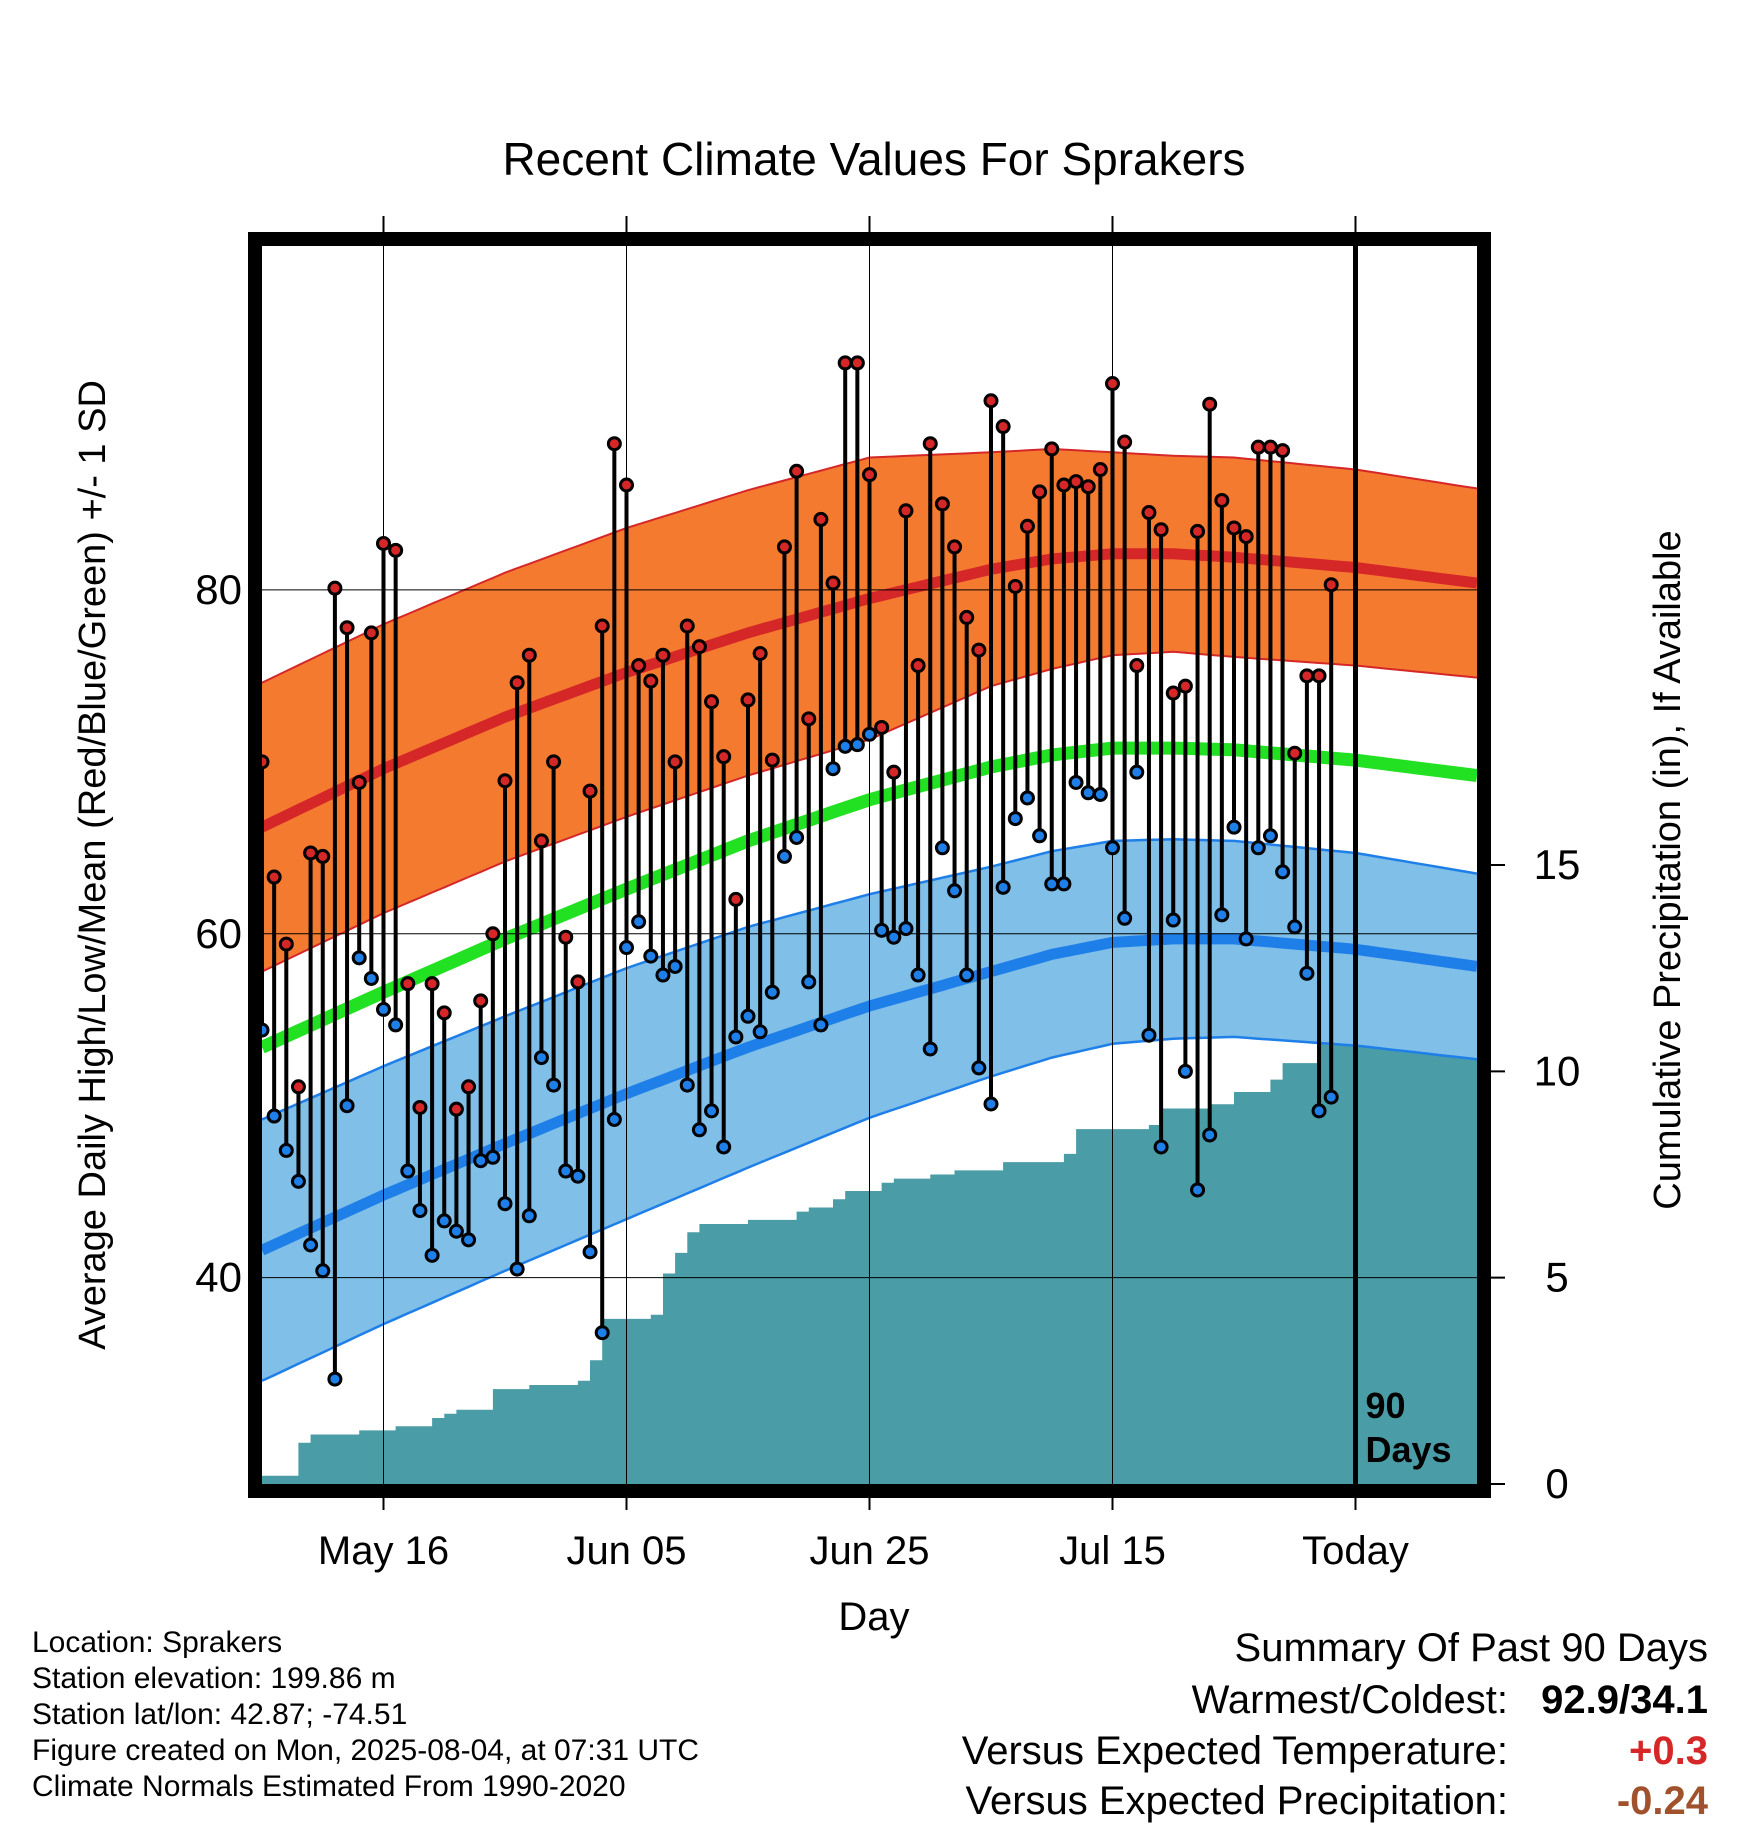 The height and width of the screenshot is (1828, 1748). I want to click on y2-tick-label: 0, so click(1556, 1483).